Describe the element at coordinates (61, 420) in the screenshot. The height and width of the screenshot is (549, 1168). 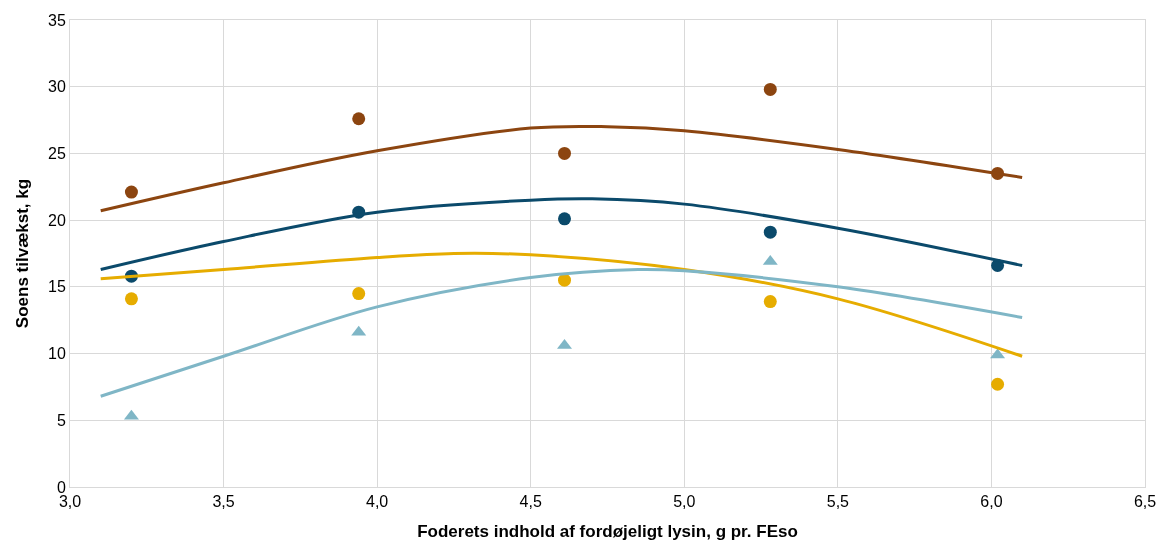
I see `y-tick-label: 5` at that location.